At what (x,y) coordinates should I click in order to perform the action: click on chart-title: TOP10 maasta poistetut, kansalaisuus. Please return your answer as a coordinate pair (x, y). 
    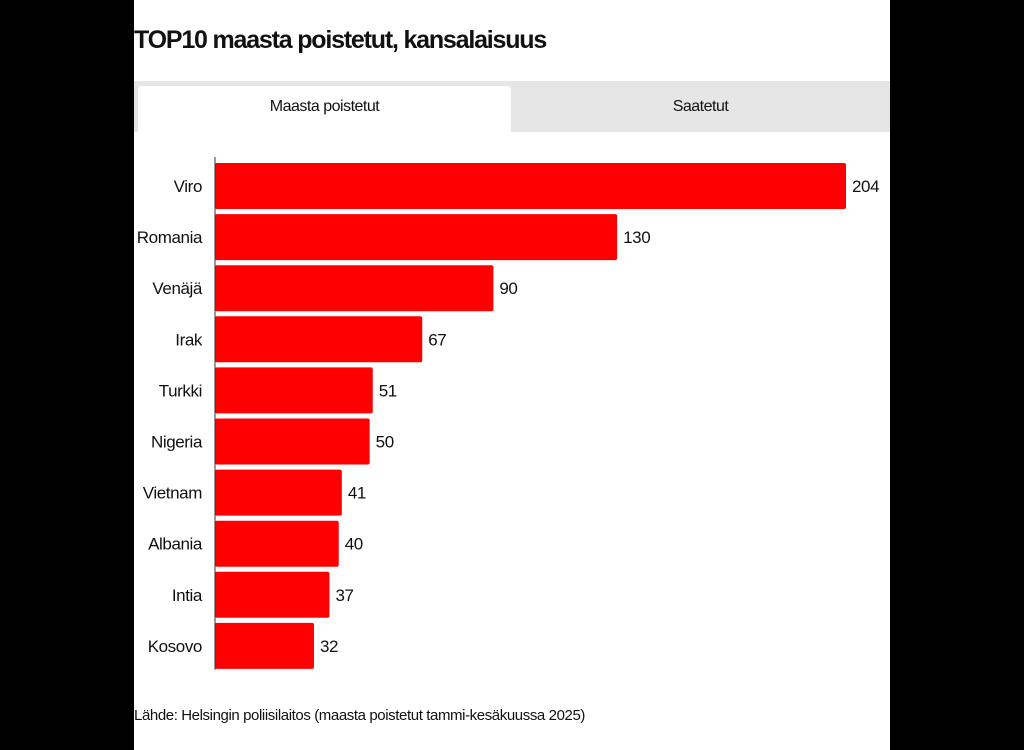
    Looking at the image, I should click on (340, 40).